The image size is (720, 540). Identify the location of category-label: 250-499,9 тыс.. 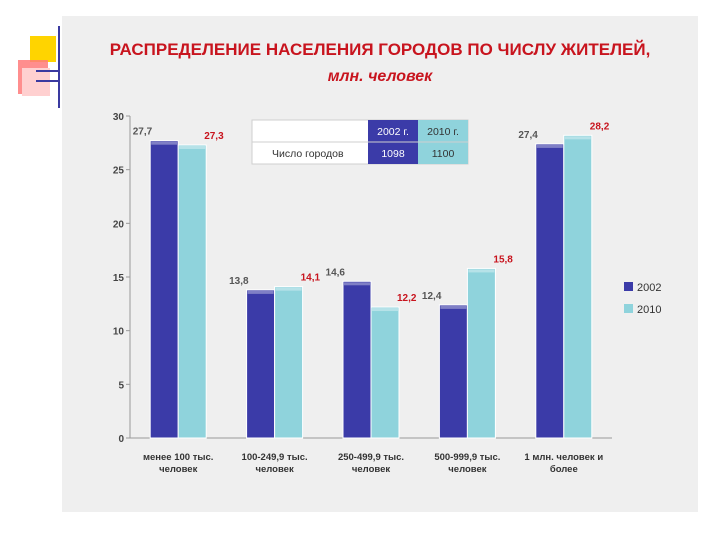
(371, 457).